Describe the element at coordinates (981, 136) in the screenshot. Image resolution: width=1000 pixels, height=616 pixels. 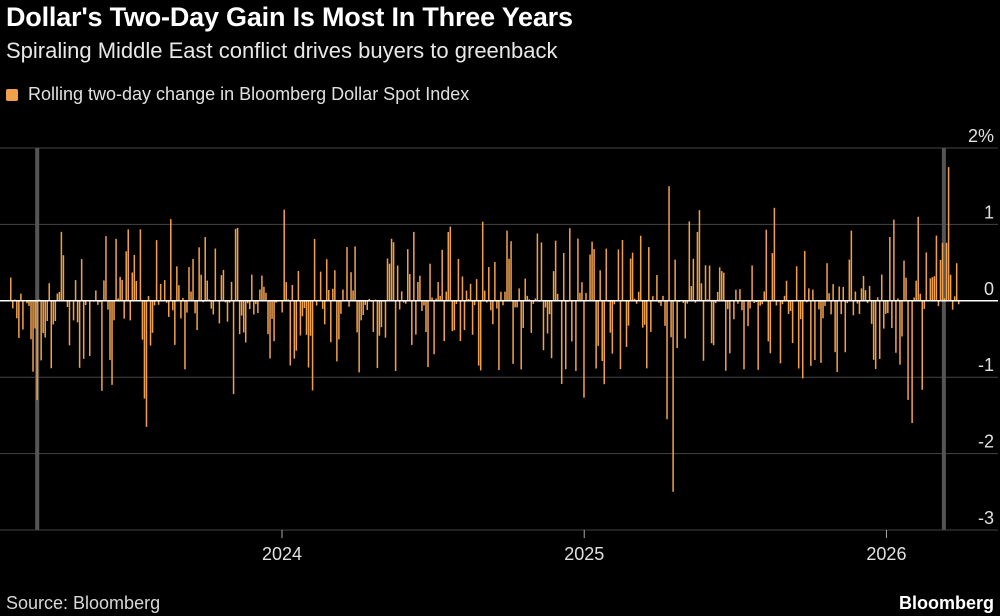
I see `y-tick-label: 2%` at that location.